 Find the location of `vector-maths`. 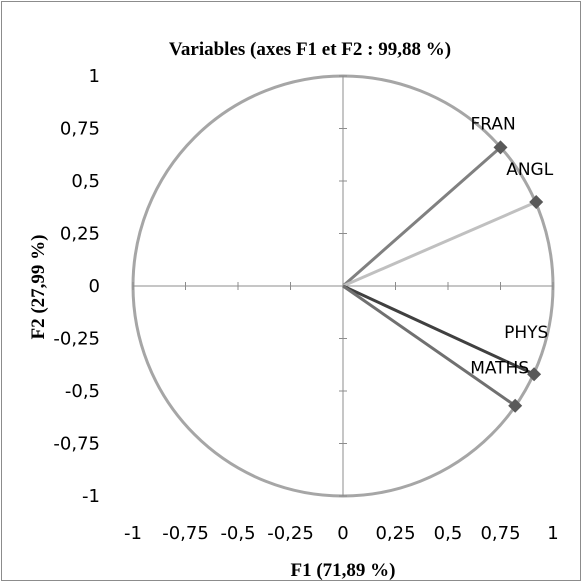

vector-maths is located at coordinates (429, 345).